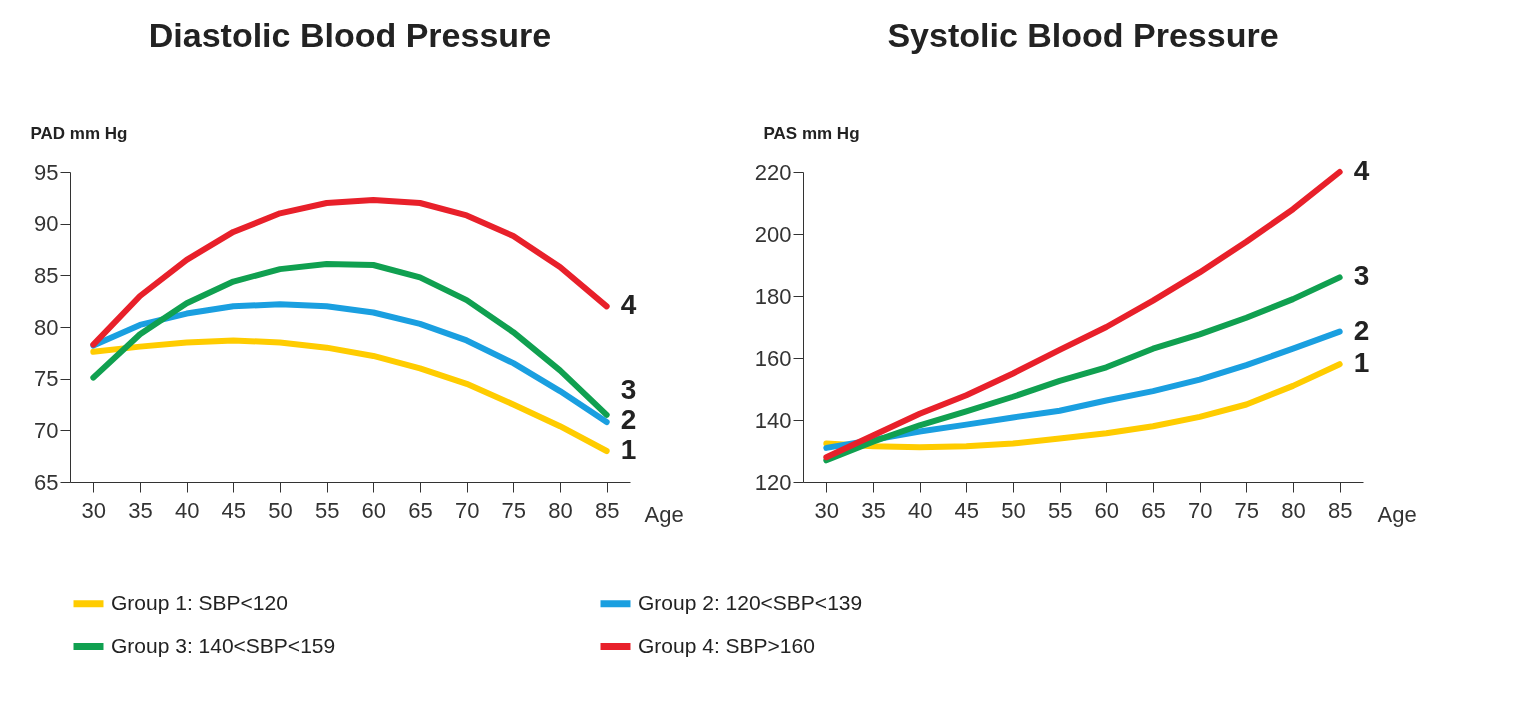 The width and height of the screenshot is (1515, 718). Describe the element at coordinates (46, 379) in the screenshot. I see `y-tick-label: 75` at that location.